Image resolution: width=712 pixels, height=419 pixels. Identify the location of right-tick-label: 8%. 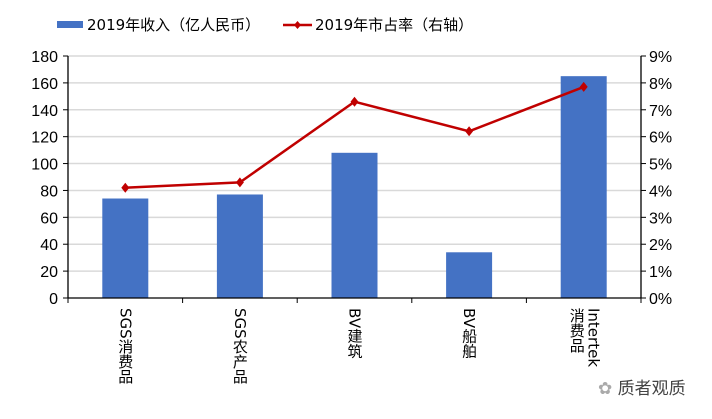
(660, 84).